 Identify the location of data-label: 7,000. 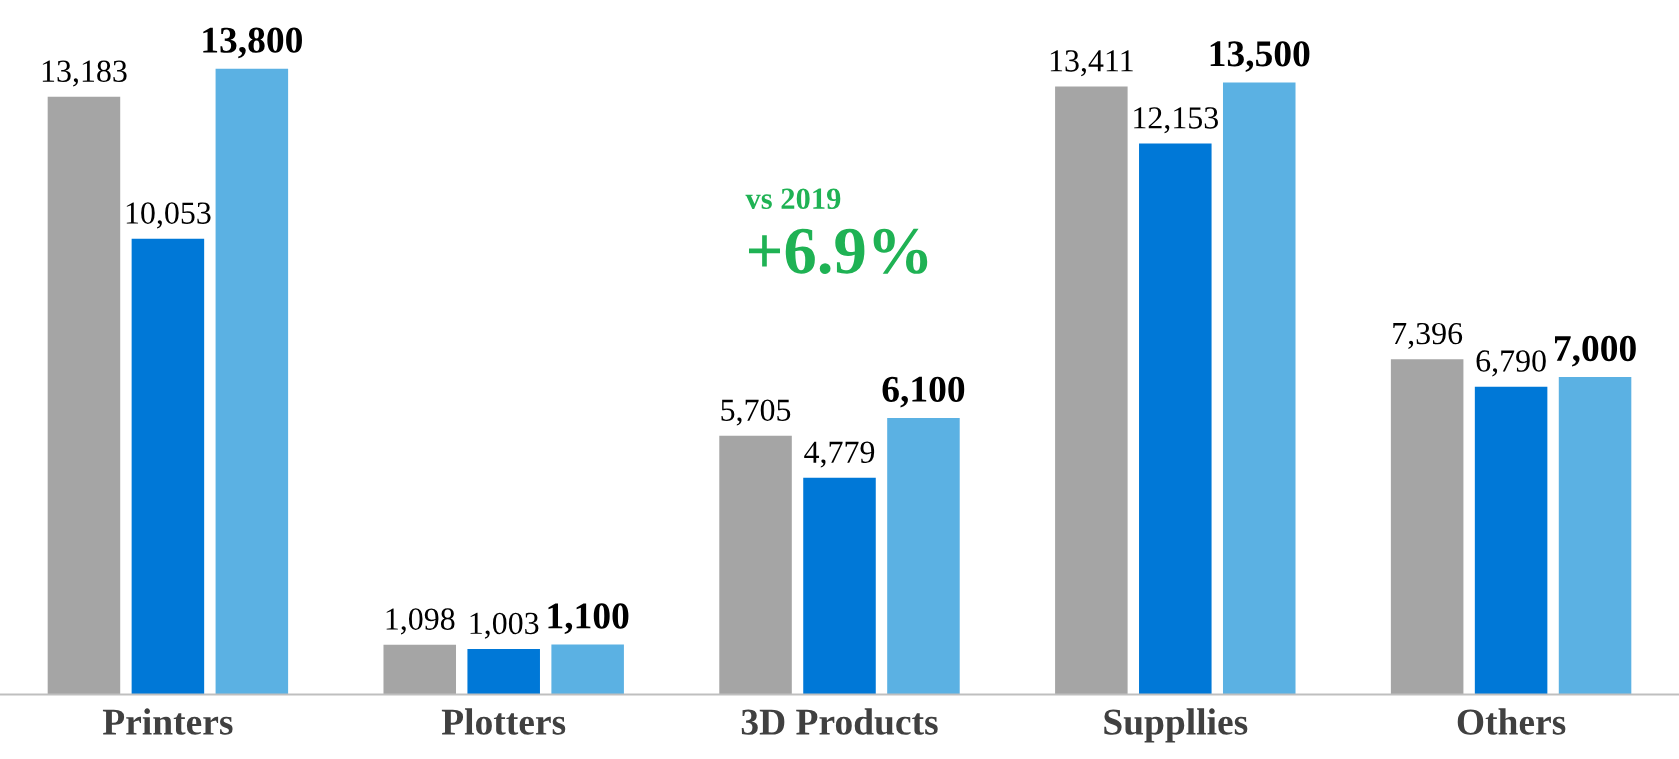
(1595, 351).